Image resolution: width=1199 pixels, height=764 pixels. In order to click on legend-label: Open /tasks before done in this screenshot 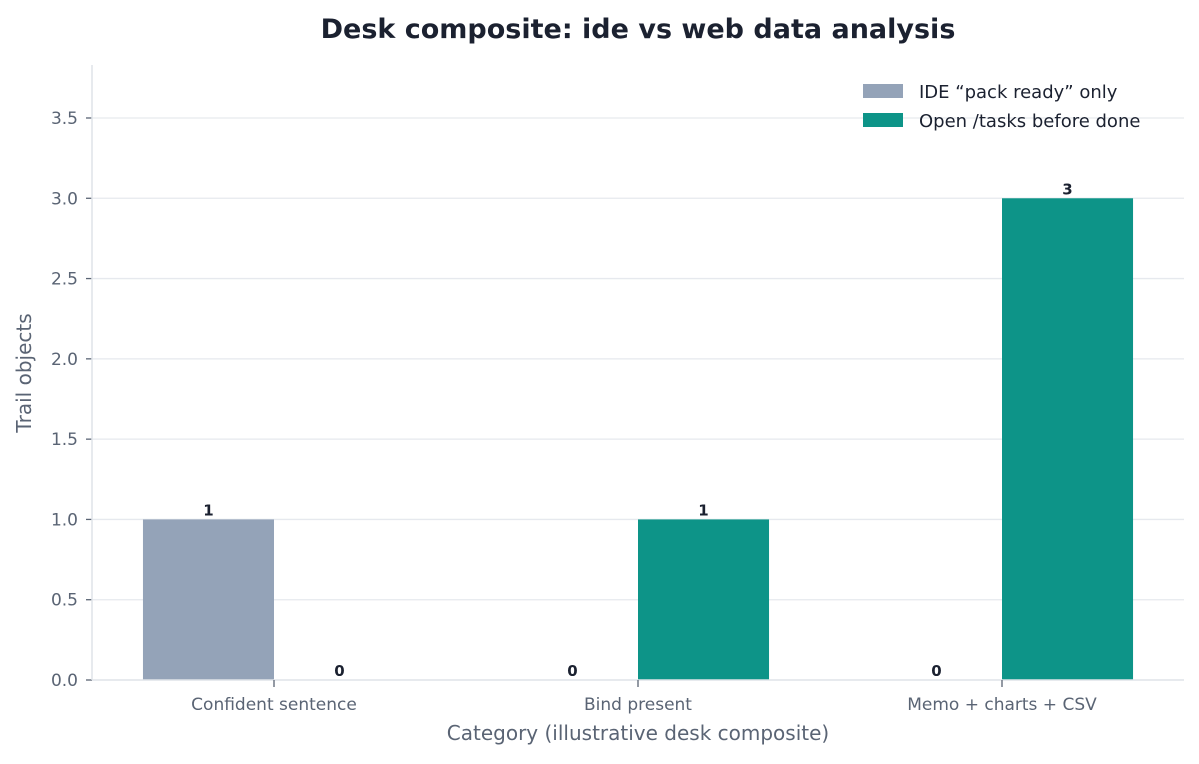, I will do `click(1029, 121)`.